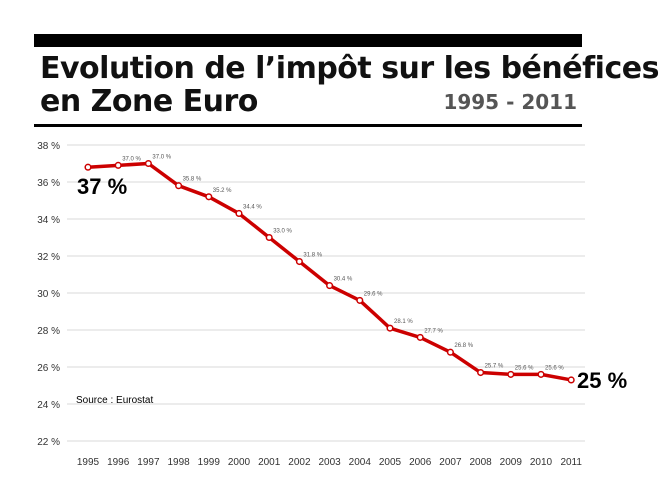  Describe the element at coordinates (48, 183) in the screenshot. I see `y-tick-label: 36 %` at that location.